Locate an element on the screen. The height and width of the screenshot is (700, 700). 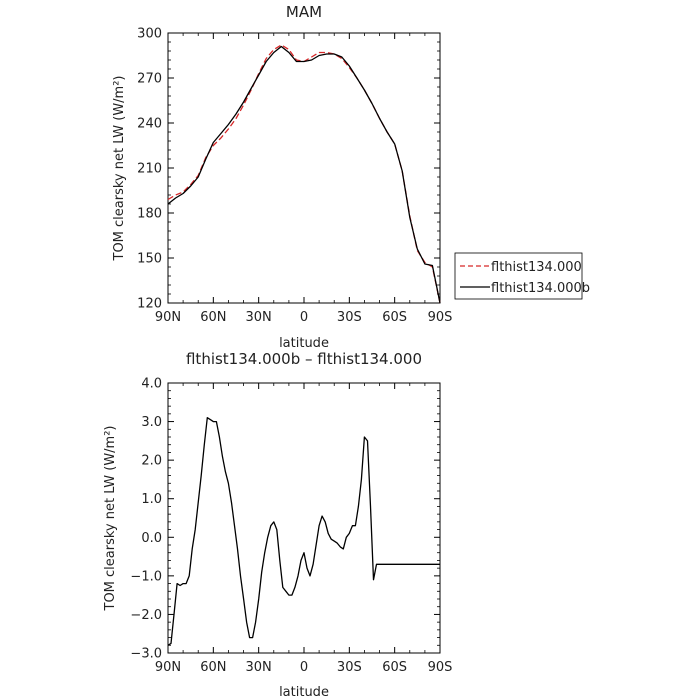
top-y-tick-label: 210 is located at coordinates (149, 169).